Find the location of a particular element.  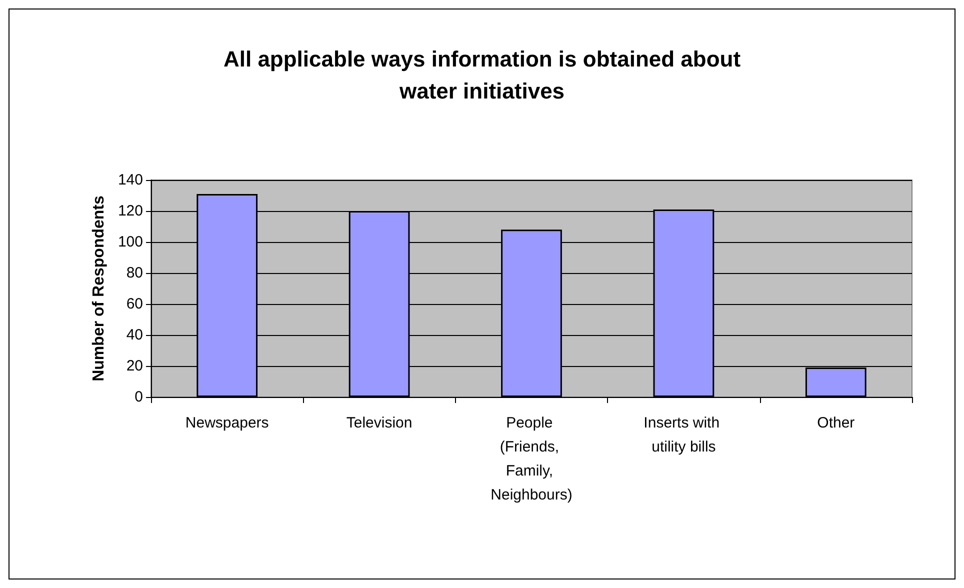

y-tick-label: 100 is located at coordinates (130, 242).